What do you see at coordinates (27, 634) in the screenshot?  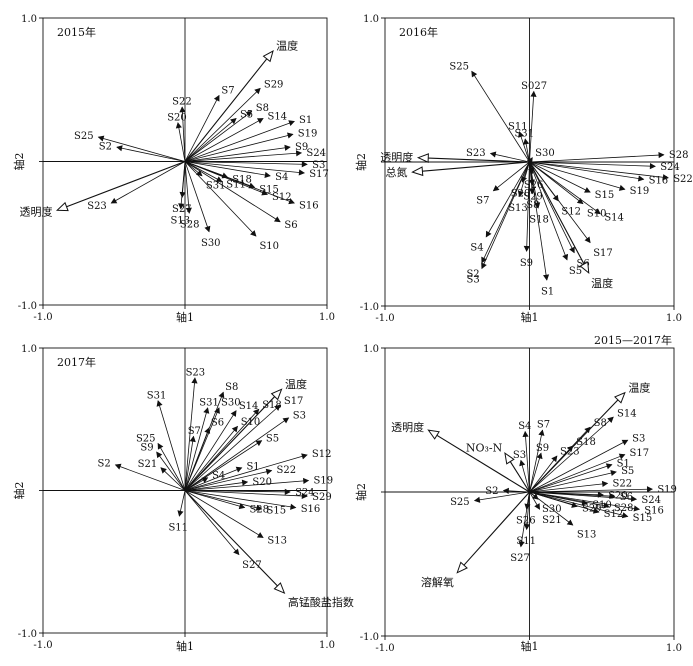 I see `y-tick-label-min: -1.0` at bounding box center [27, 634].